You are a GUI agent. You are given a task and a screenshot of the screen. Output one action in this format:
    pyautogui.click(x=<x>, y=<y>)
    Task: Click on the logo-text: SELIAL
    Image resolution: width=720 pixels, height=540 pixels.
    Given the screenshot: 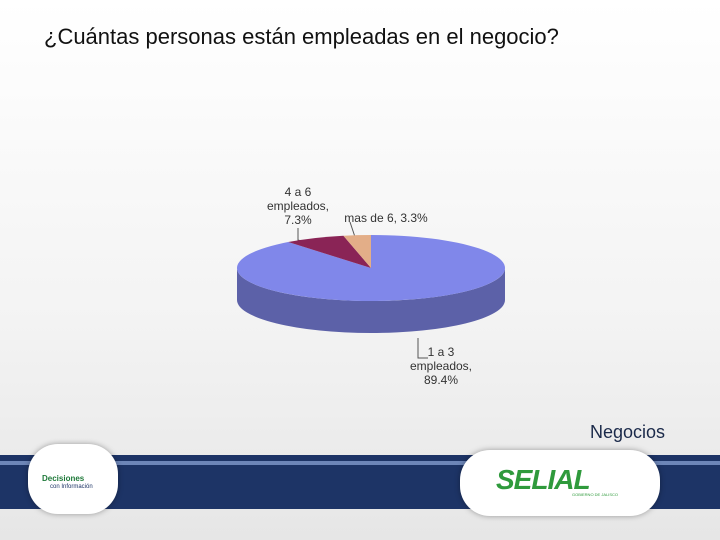 What is the action you would take?
    pyautogui.click(x=543, y=479)
    